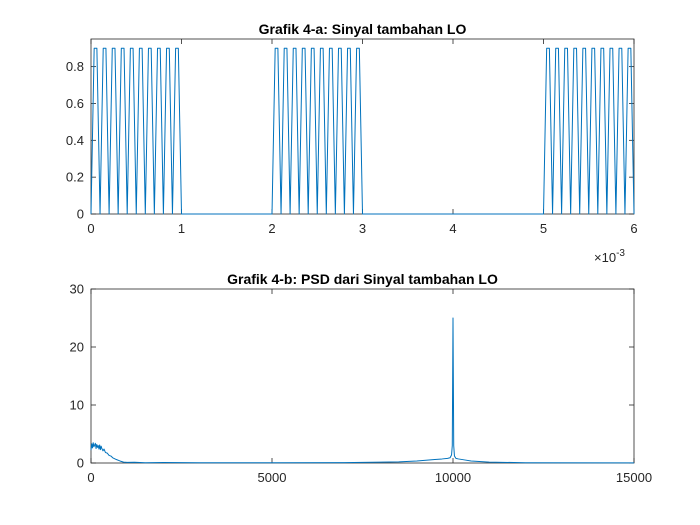  What do you see at coordinates (362, 279) in the screenshot?
I see `chart-b-title: Grafik 4-b: PSD dari Sinyal tambahan LO` at bounding box center [362, 279].